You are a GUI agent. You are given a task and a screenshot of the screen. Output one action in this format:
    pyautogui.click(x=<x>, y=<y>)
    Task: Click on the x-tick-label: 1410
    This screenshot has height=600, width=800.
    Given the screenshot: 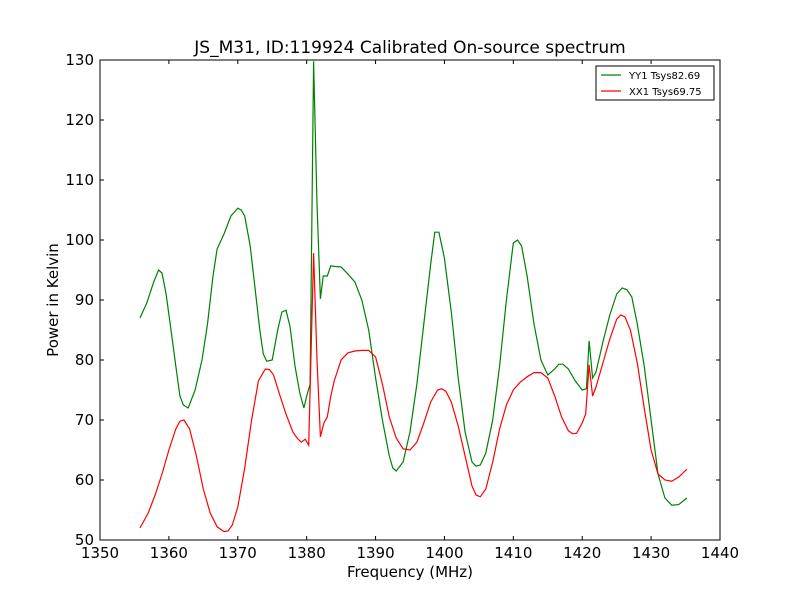 What is the action you would take?
    pyautogui.click(x=513, y=553)
    